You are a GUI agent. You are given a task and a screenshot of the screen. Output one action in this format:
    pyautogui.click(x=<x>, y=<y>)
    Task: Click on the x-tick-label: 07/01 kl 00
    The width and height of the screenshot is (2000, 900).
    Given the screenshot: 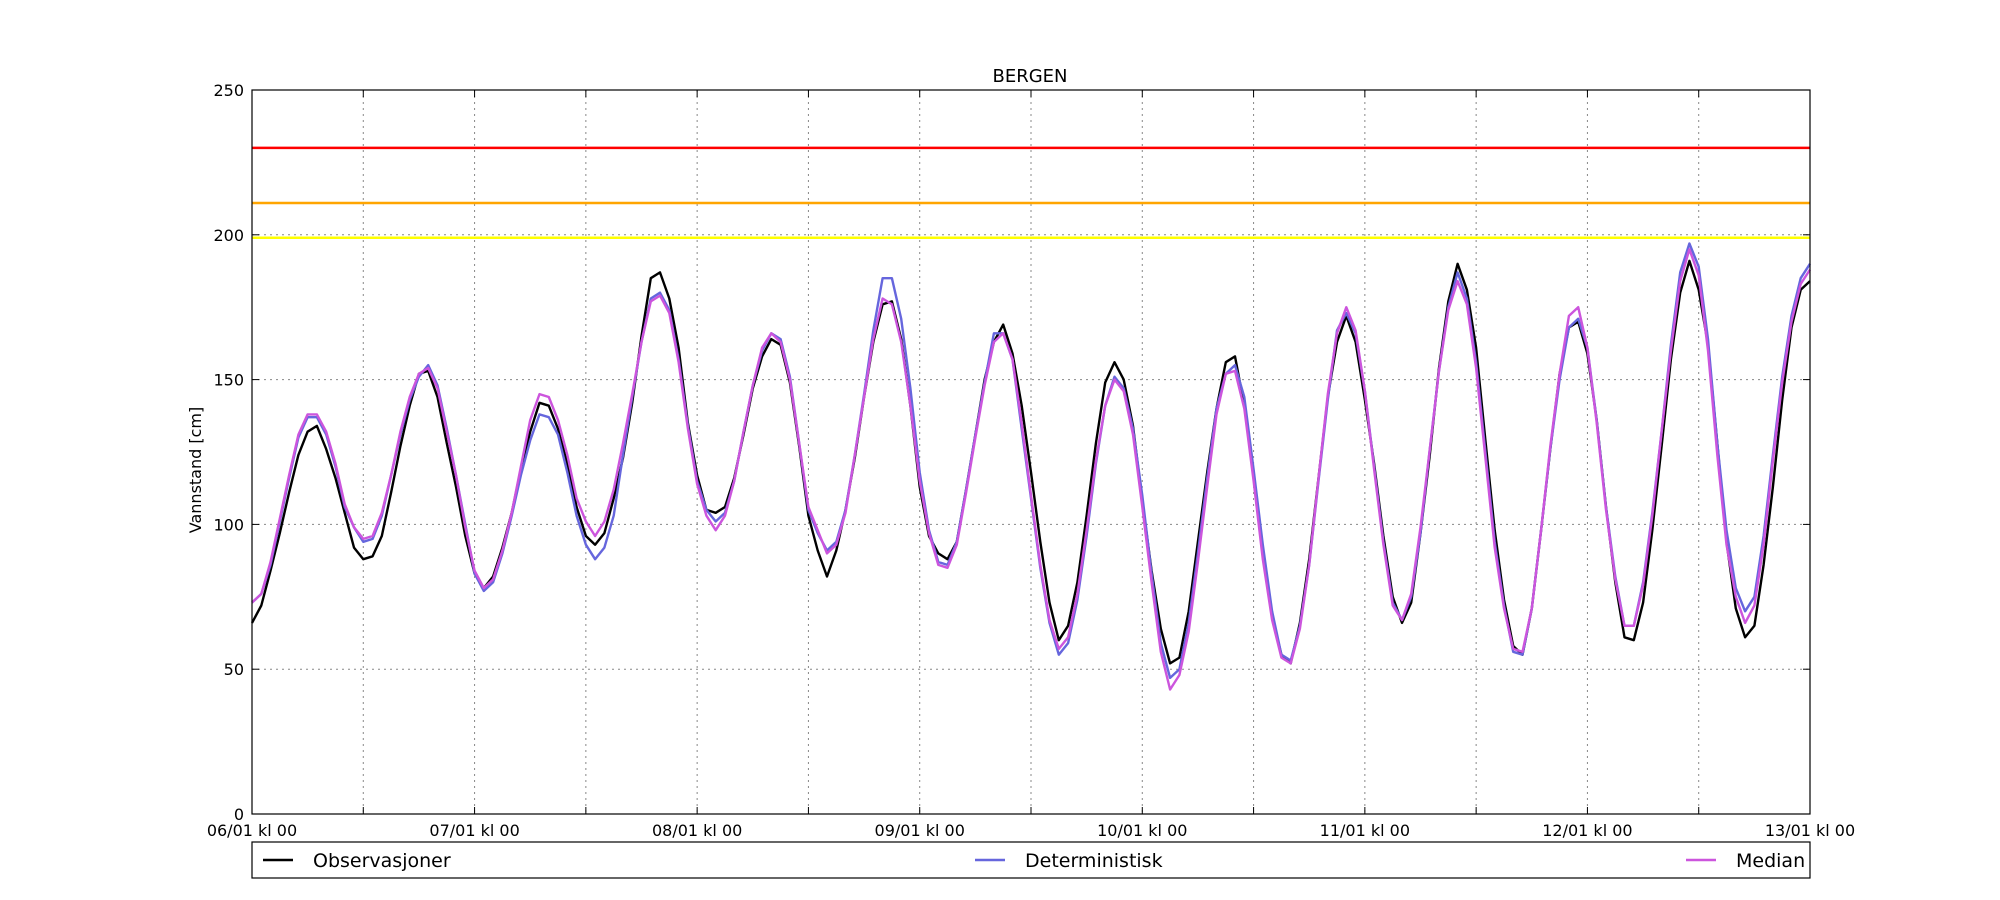 What is the action you would take?
    pyautogui.click(x=474, y=830)
    